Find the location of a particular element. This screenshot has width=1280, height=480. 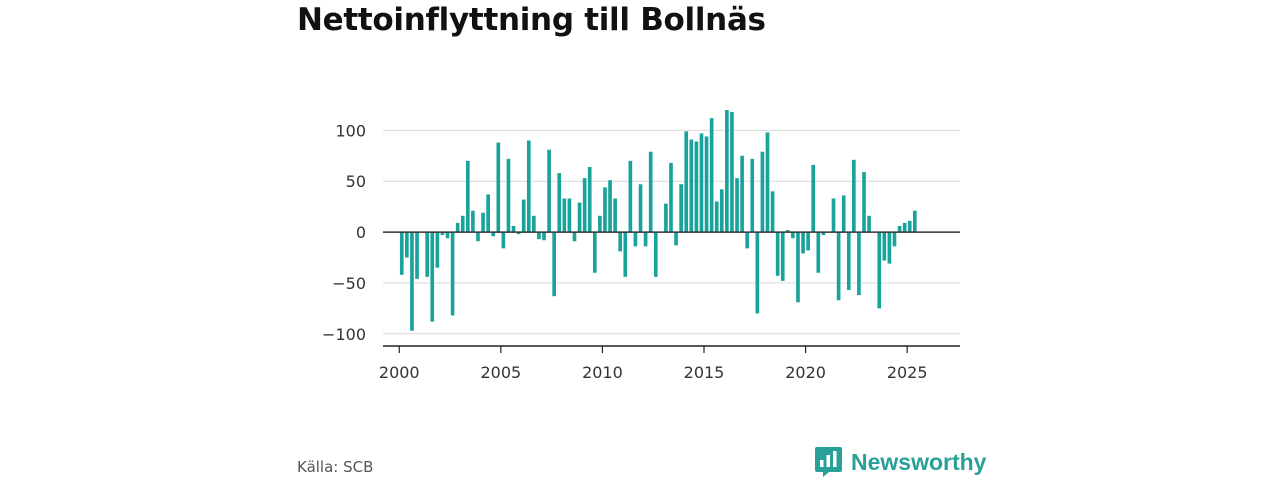

x-tick-label: 2010 is located at coordinates (602, 372).